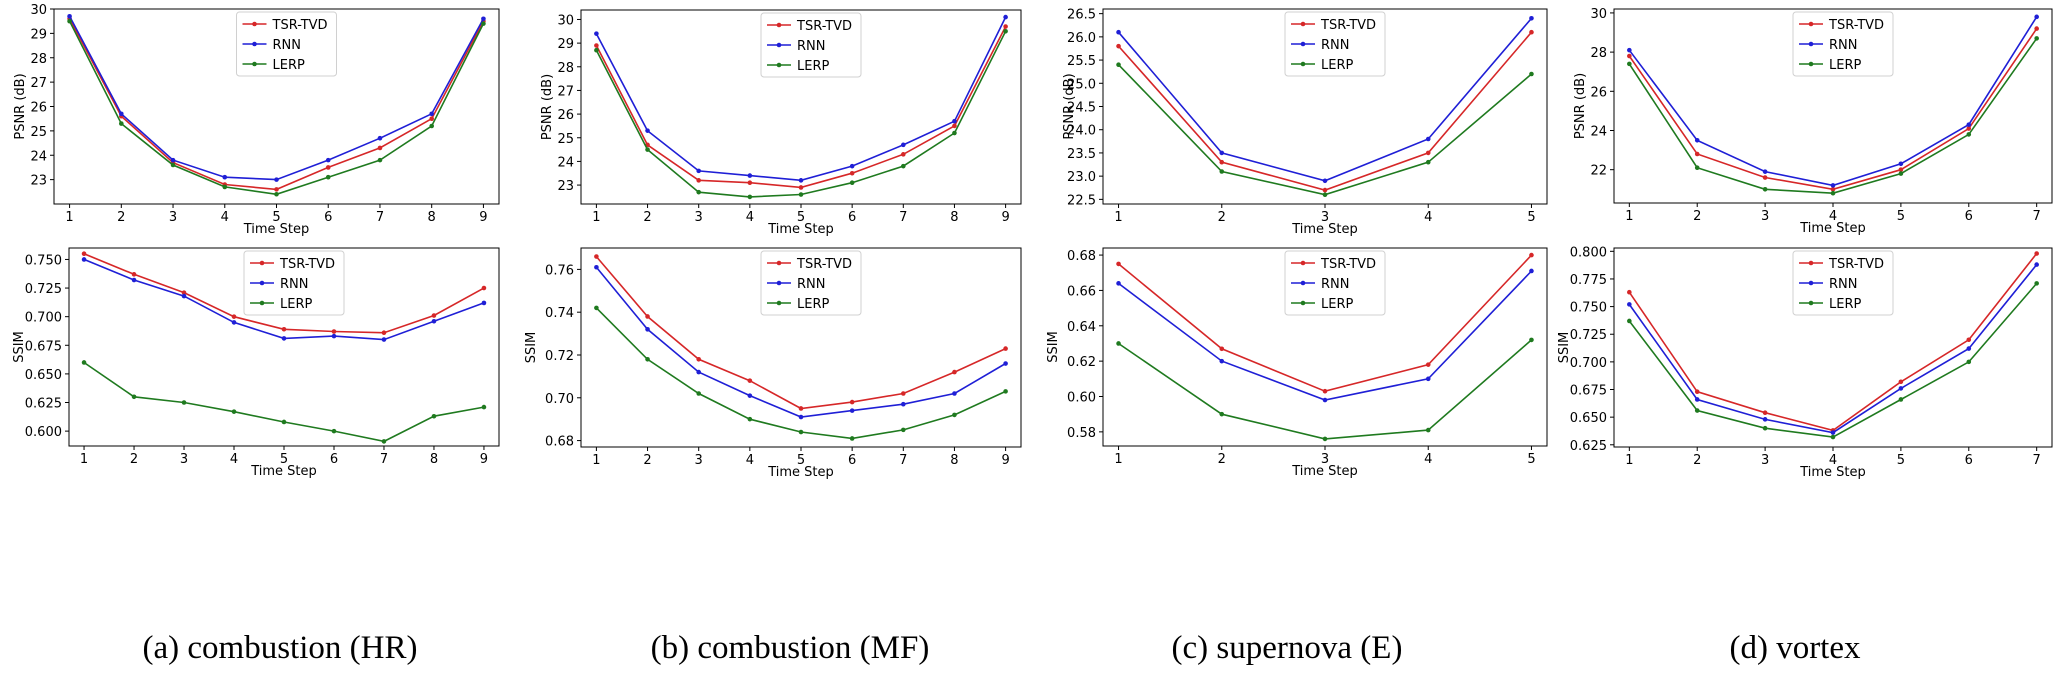 Image resolution: width=2071 pixels, height=676 pixels. What do you see at coordinates (432, 217) in the screenshot?
I see `x-tick-label: 8` at bounding box center [432, 217].